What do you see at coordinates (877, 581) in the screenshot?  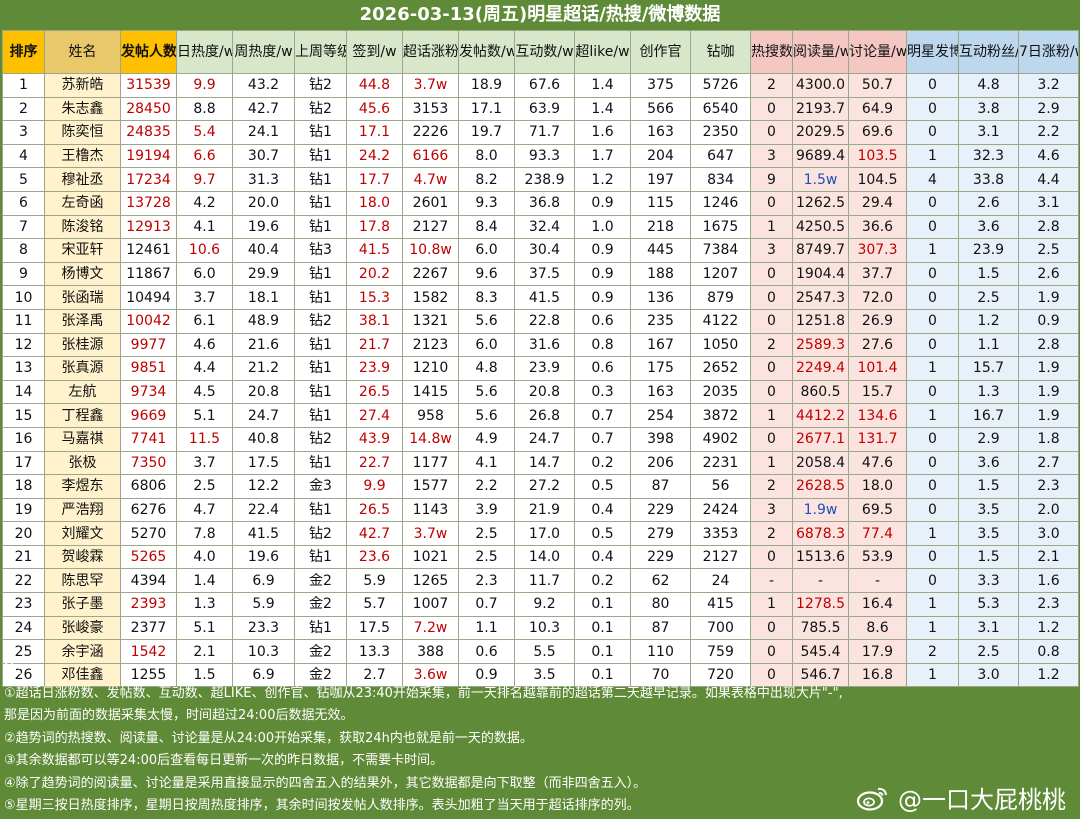 I see `cell-disc: -` at bounding box center [877, 581].